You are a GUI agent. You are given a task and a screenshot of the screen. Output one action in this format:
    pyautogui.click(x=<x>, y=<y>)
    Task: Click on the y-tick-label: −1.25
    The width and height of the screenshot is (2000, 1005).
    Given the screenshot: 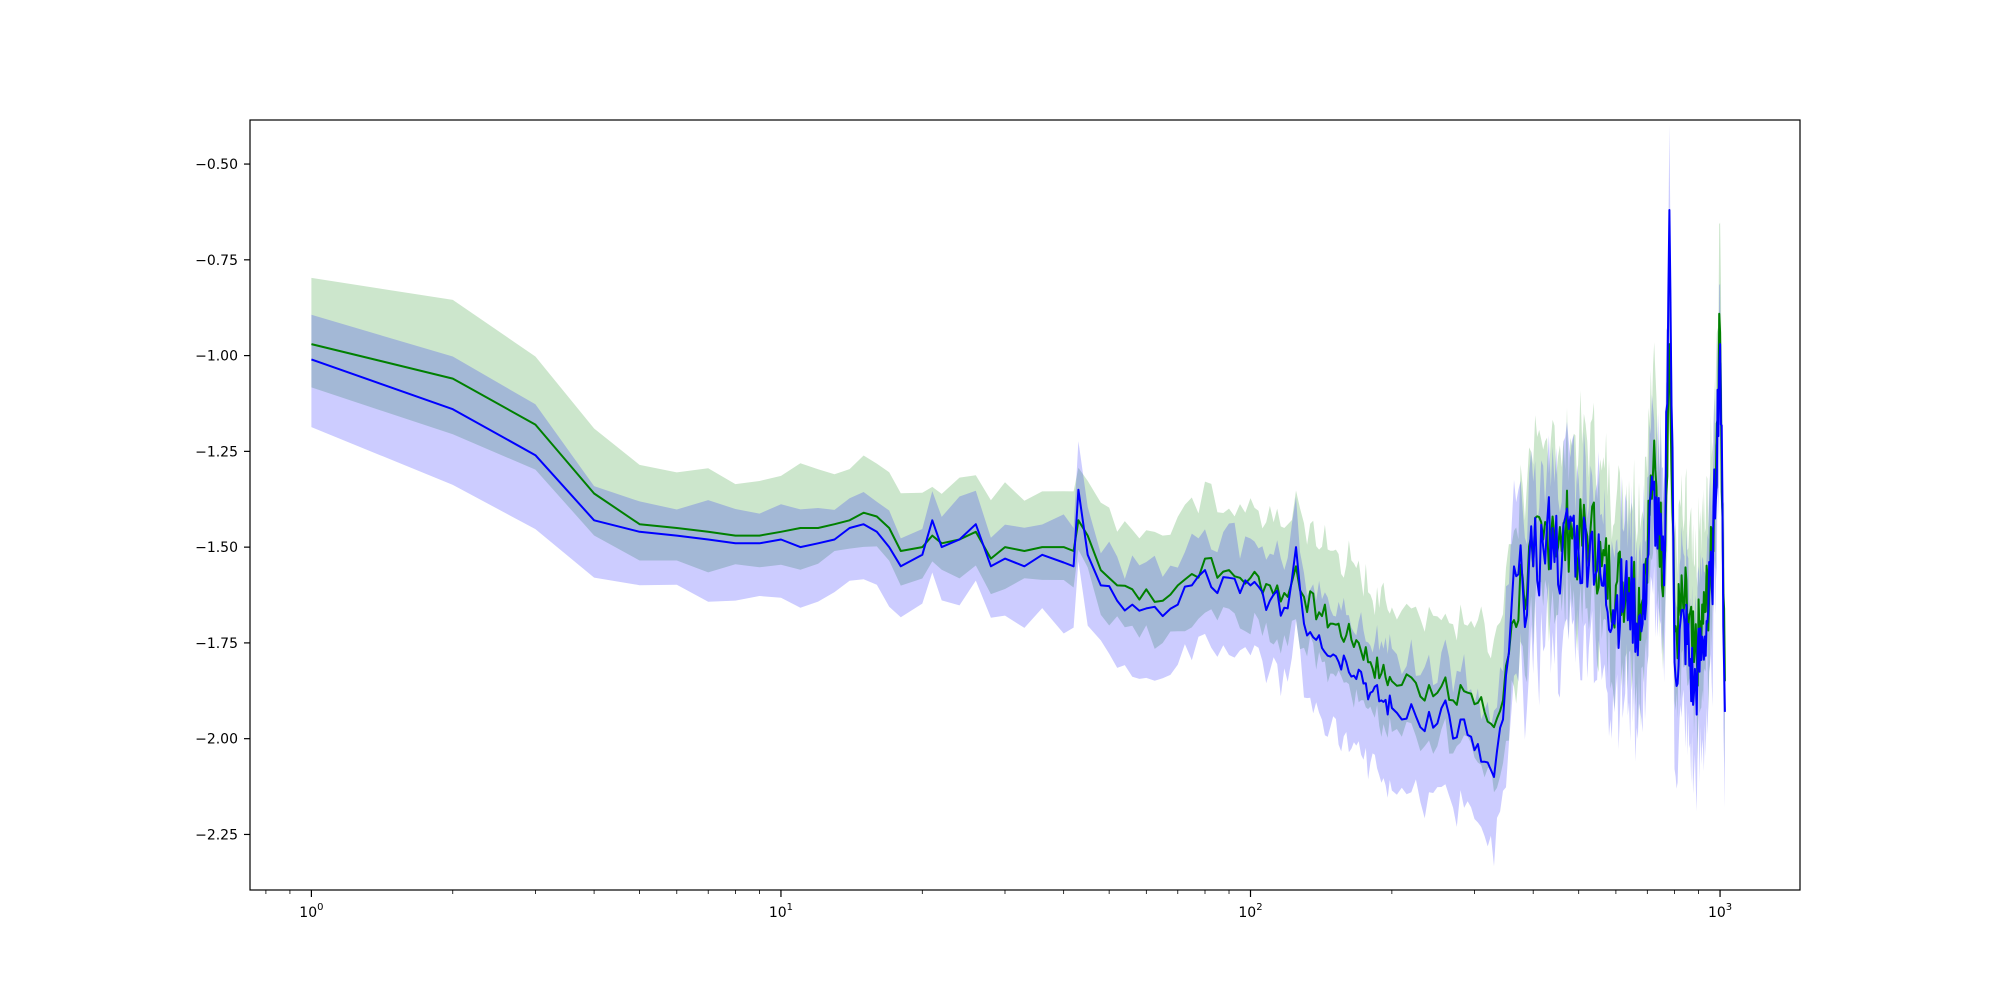 What is the action you would take?
    pyautogui.click(x=216, y=452)
    